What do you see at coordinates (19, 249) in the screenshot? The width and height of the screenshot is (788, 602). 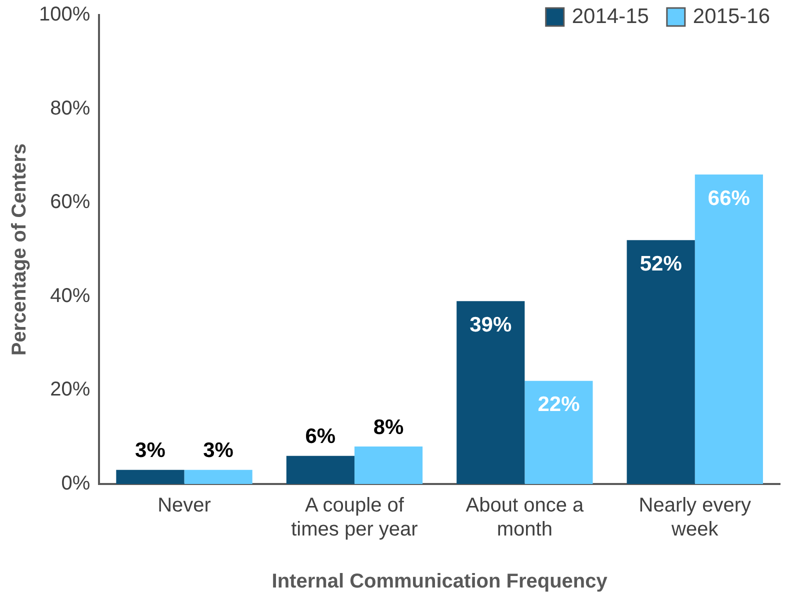 I see `y-axis-title: Percentage of Centers` at bounding box center [19, 249].